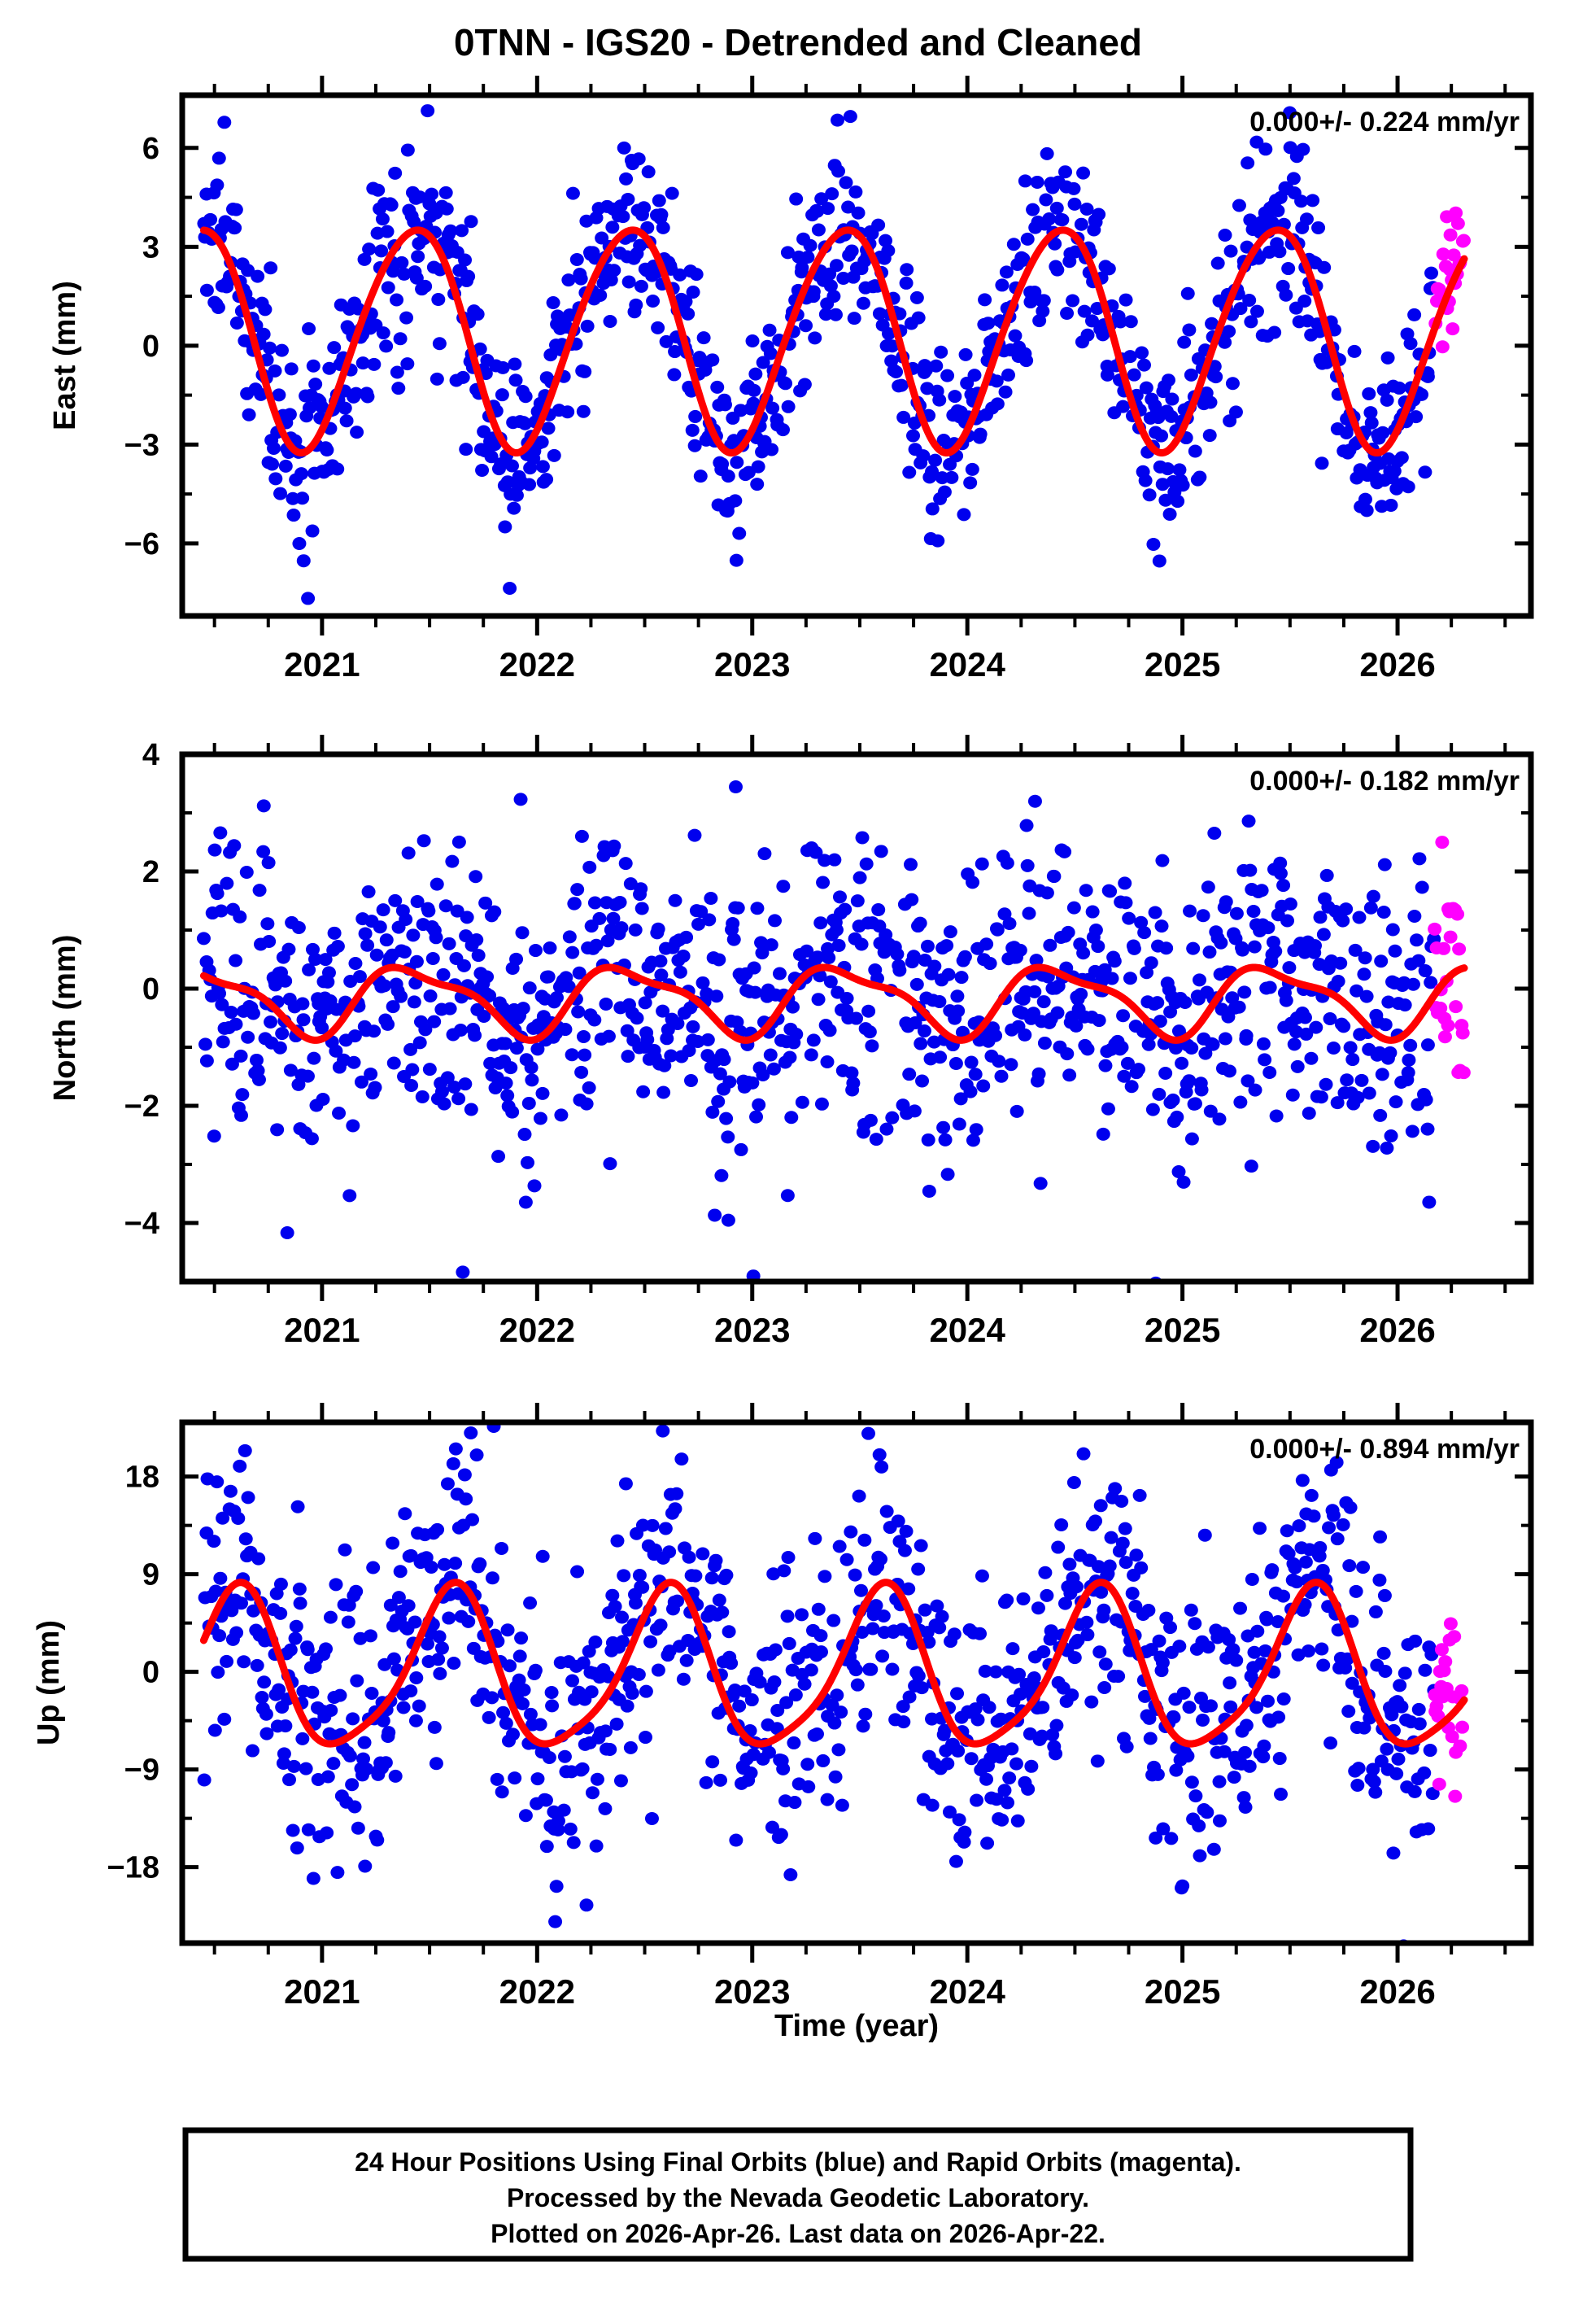 The height and width of the screenshot is (2306, 1596). What do you see at coordinates (141, 544) in the screenshot?
I see `y-tick-label-east-4: −6` at bounding box center [141, 544].